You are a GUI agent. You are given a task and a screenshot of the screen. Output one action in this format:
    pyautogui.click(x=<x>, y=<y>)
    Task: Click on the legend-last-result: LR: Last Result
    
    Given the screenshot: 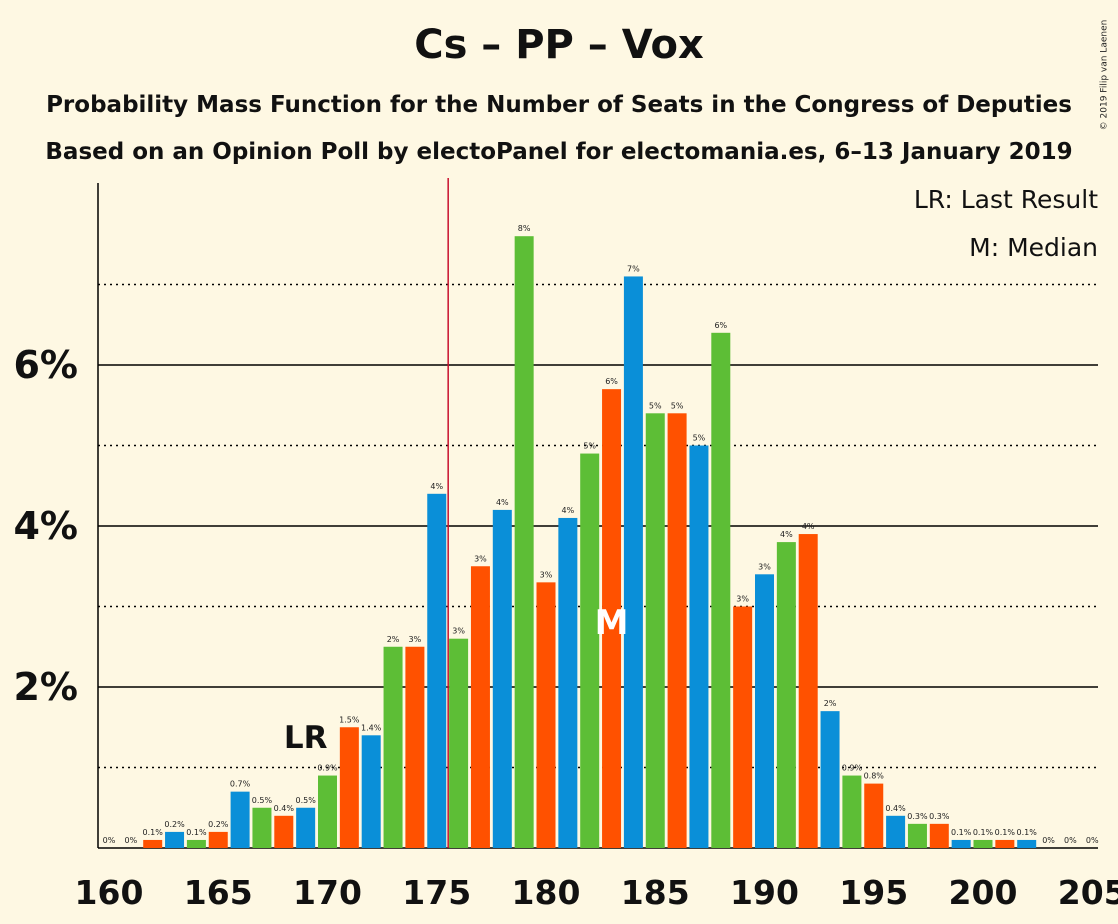 What is the action you would take?
    pyautogui.click(x=1005, y=199)
    